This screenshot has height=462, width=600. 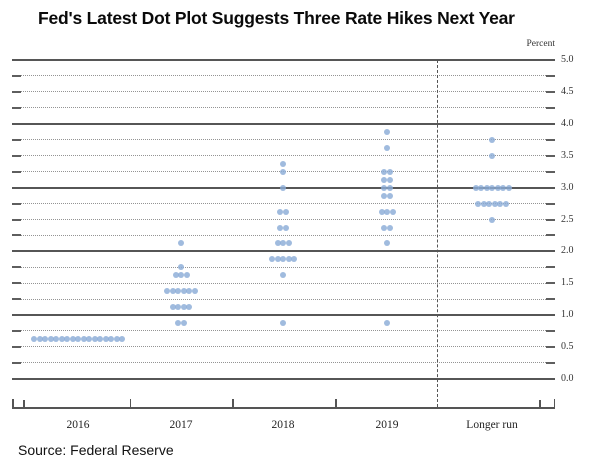 What do you see at coordinates (283, 425) in the screenshot?
I see `x-axis-label: 2018` at bounding box center [283, 425].